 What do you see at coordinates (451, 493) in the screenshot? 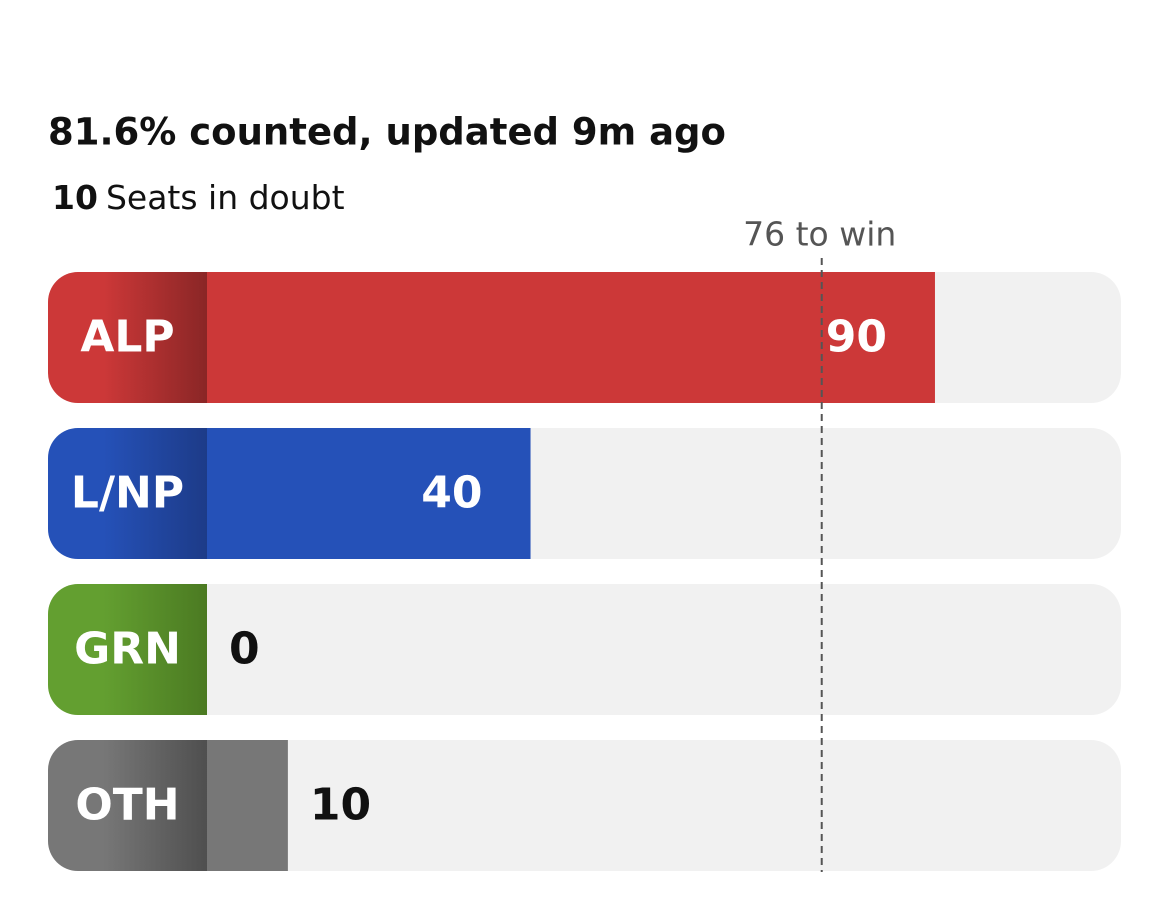
I see `value-label: 40` at bounding box center [451, 493].